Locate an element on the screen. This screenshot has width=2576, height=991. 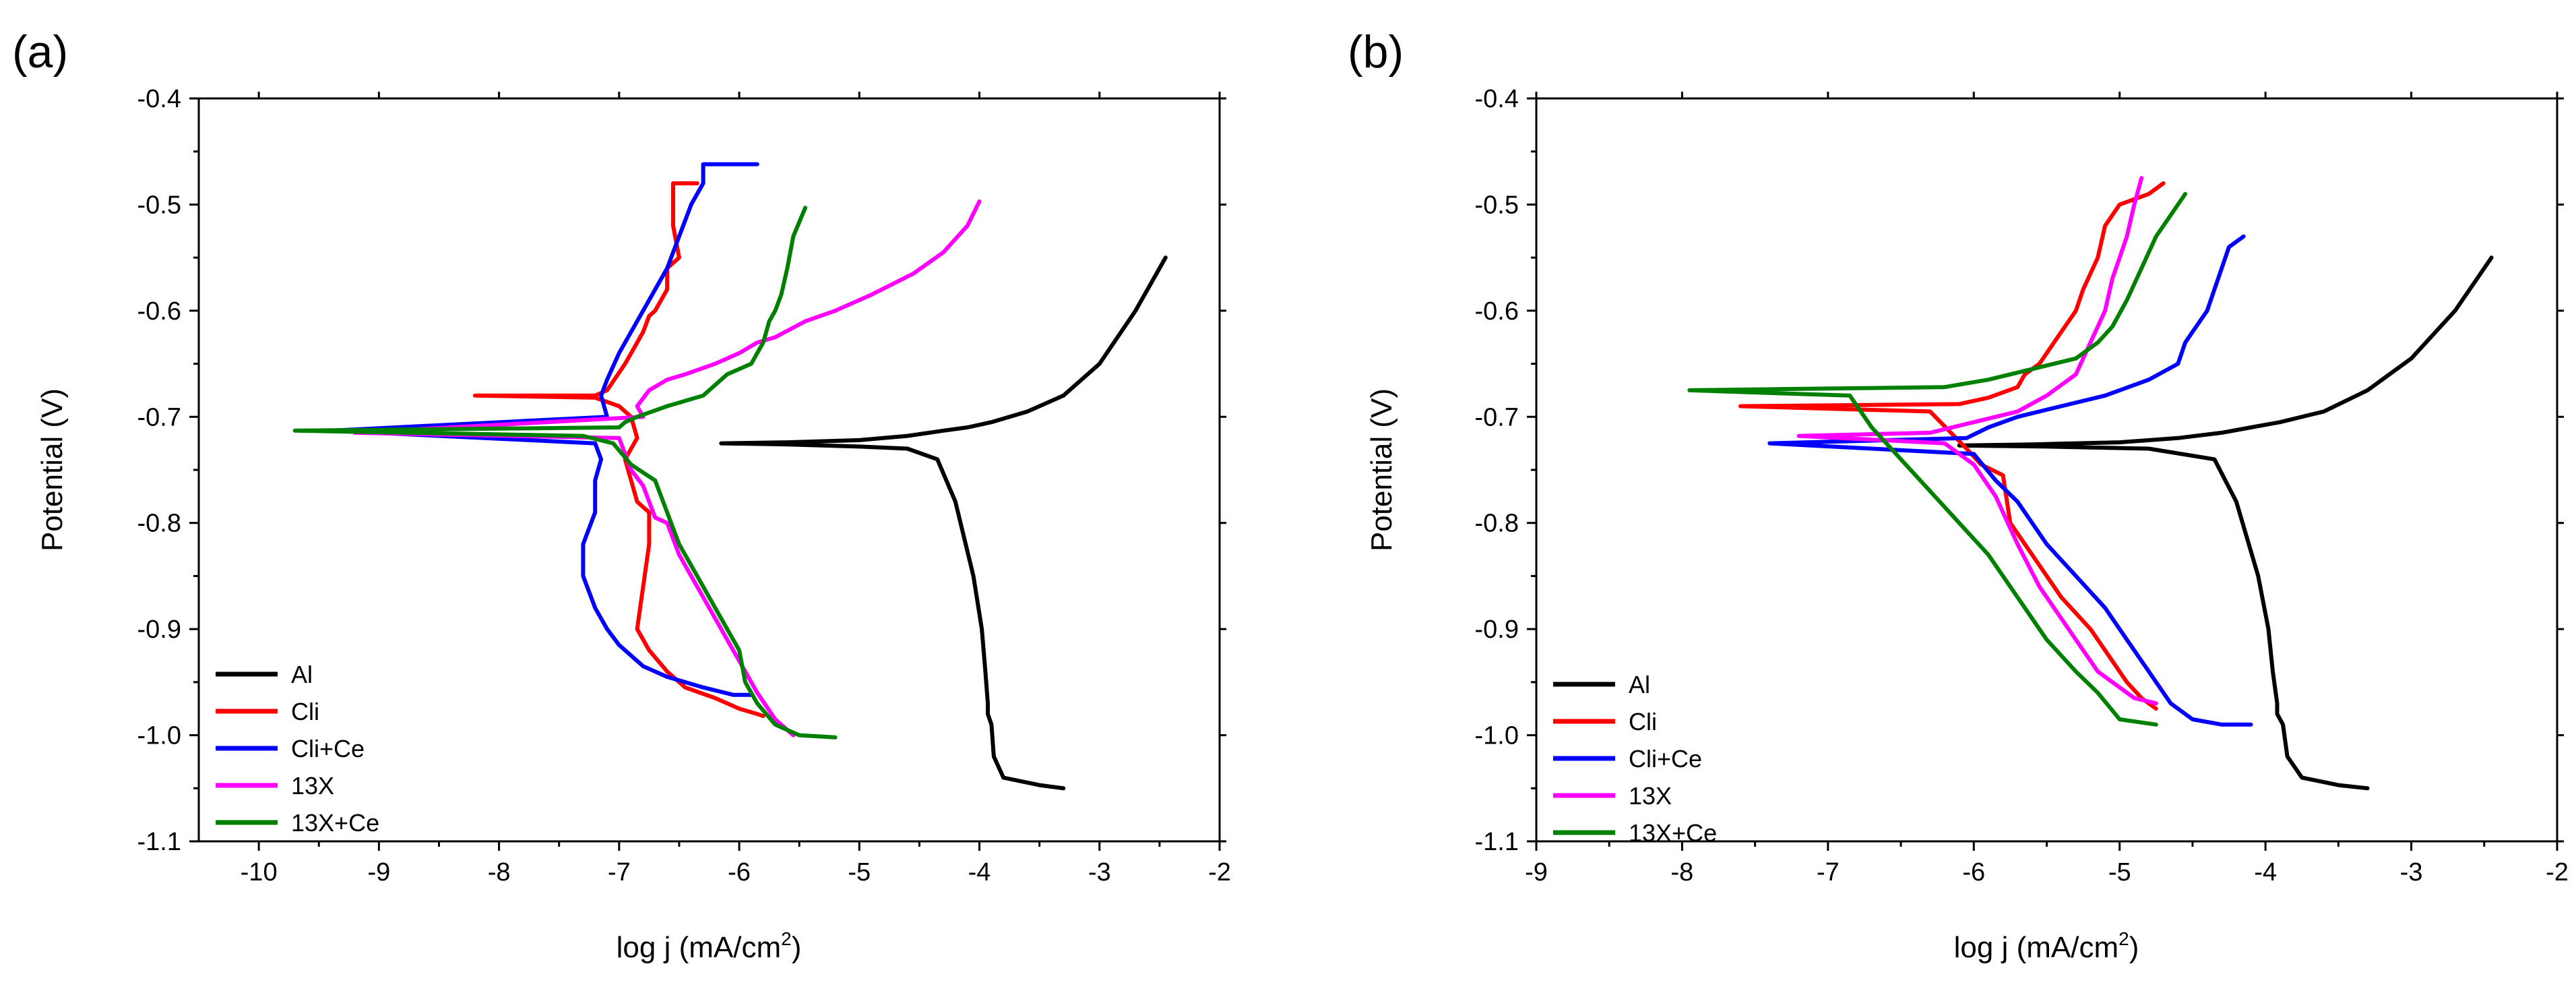
x-tick-label-b-5: -4 is located at coordinates (2265, 872).